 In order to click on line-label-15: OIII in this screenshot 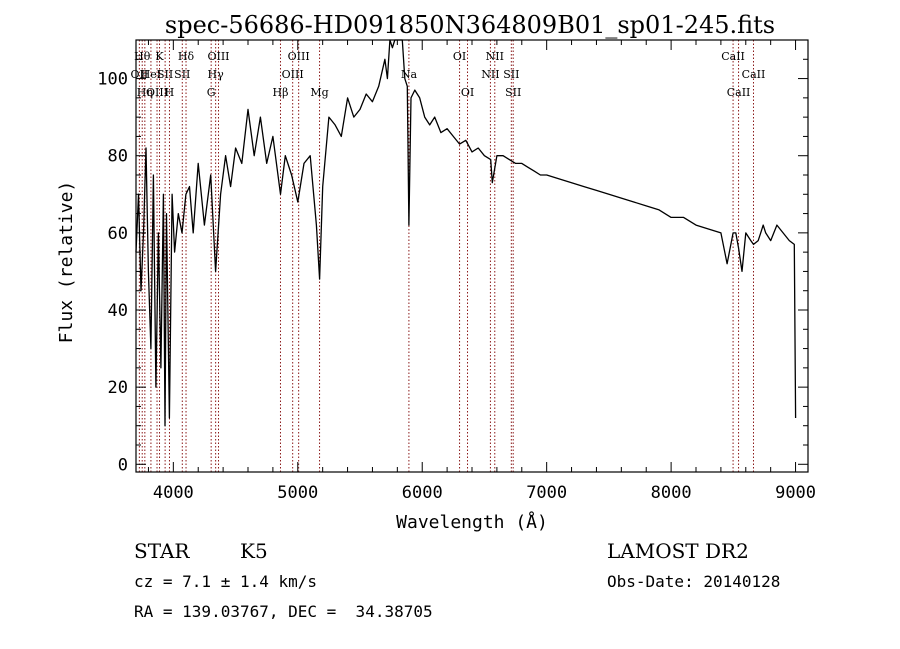, I will do `click(299, 56)`.